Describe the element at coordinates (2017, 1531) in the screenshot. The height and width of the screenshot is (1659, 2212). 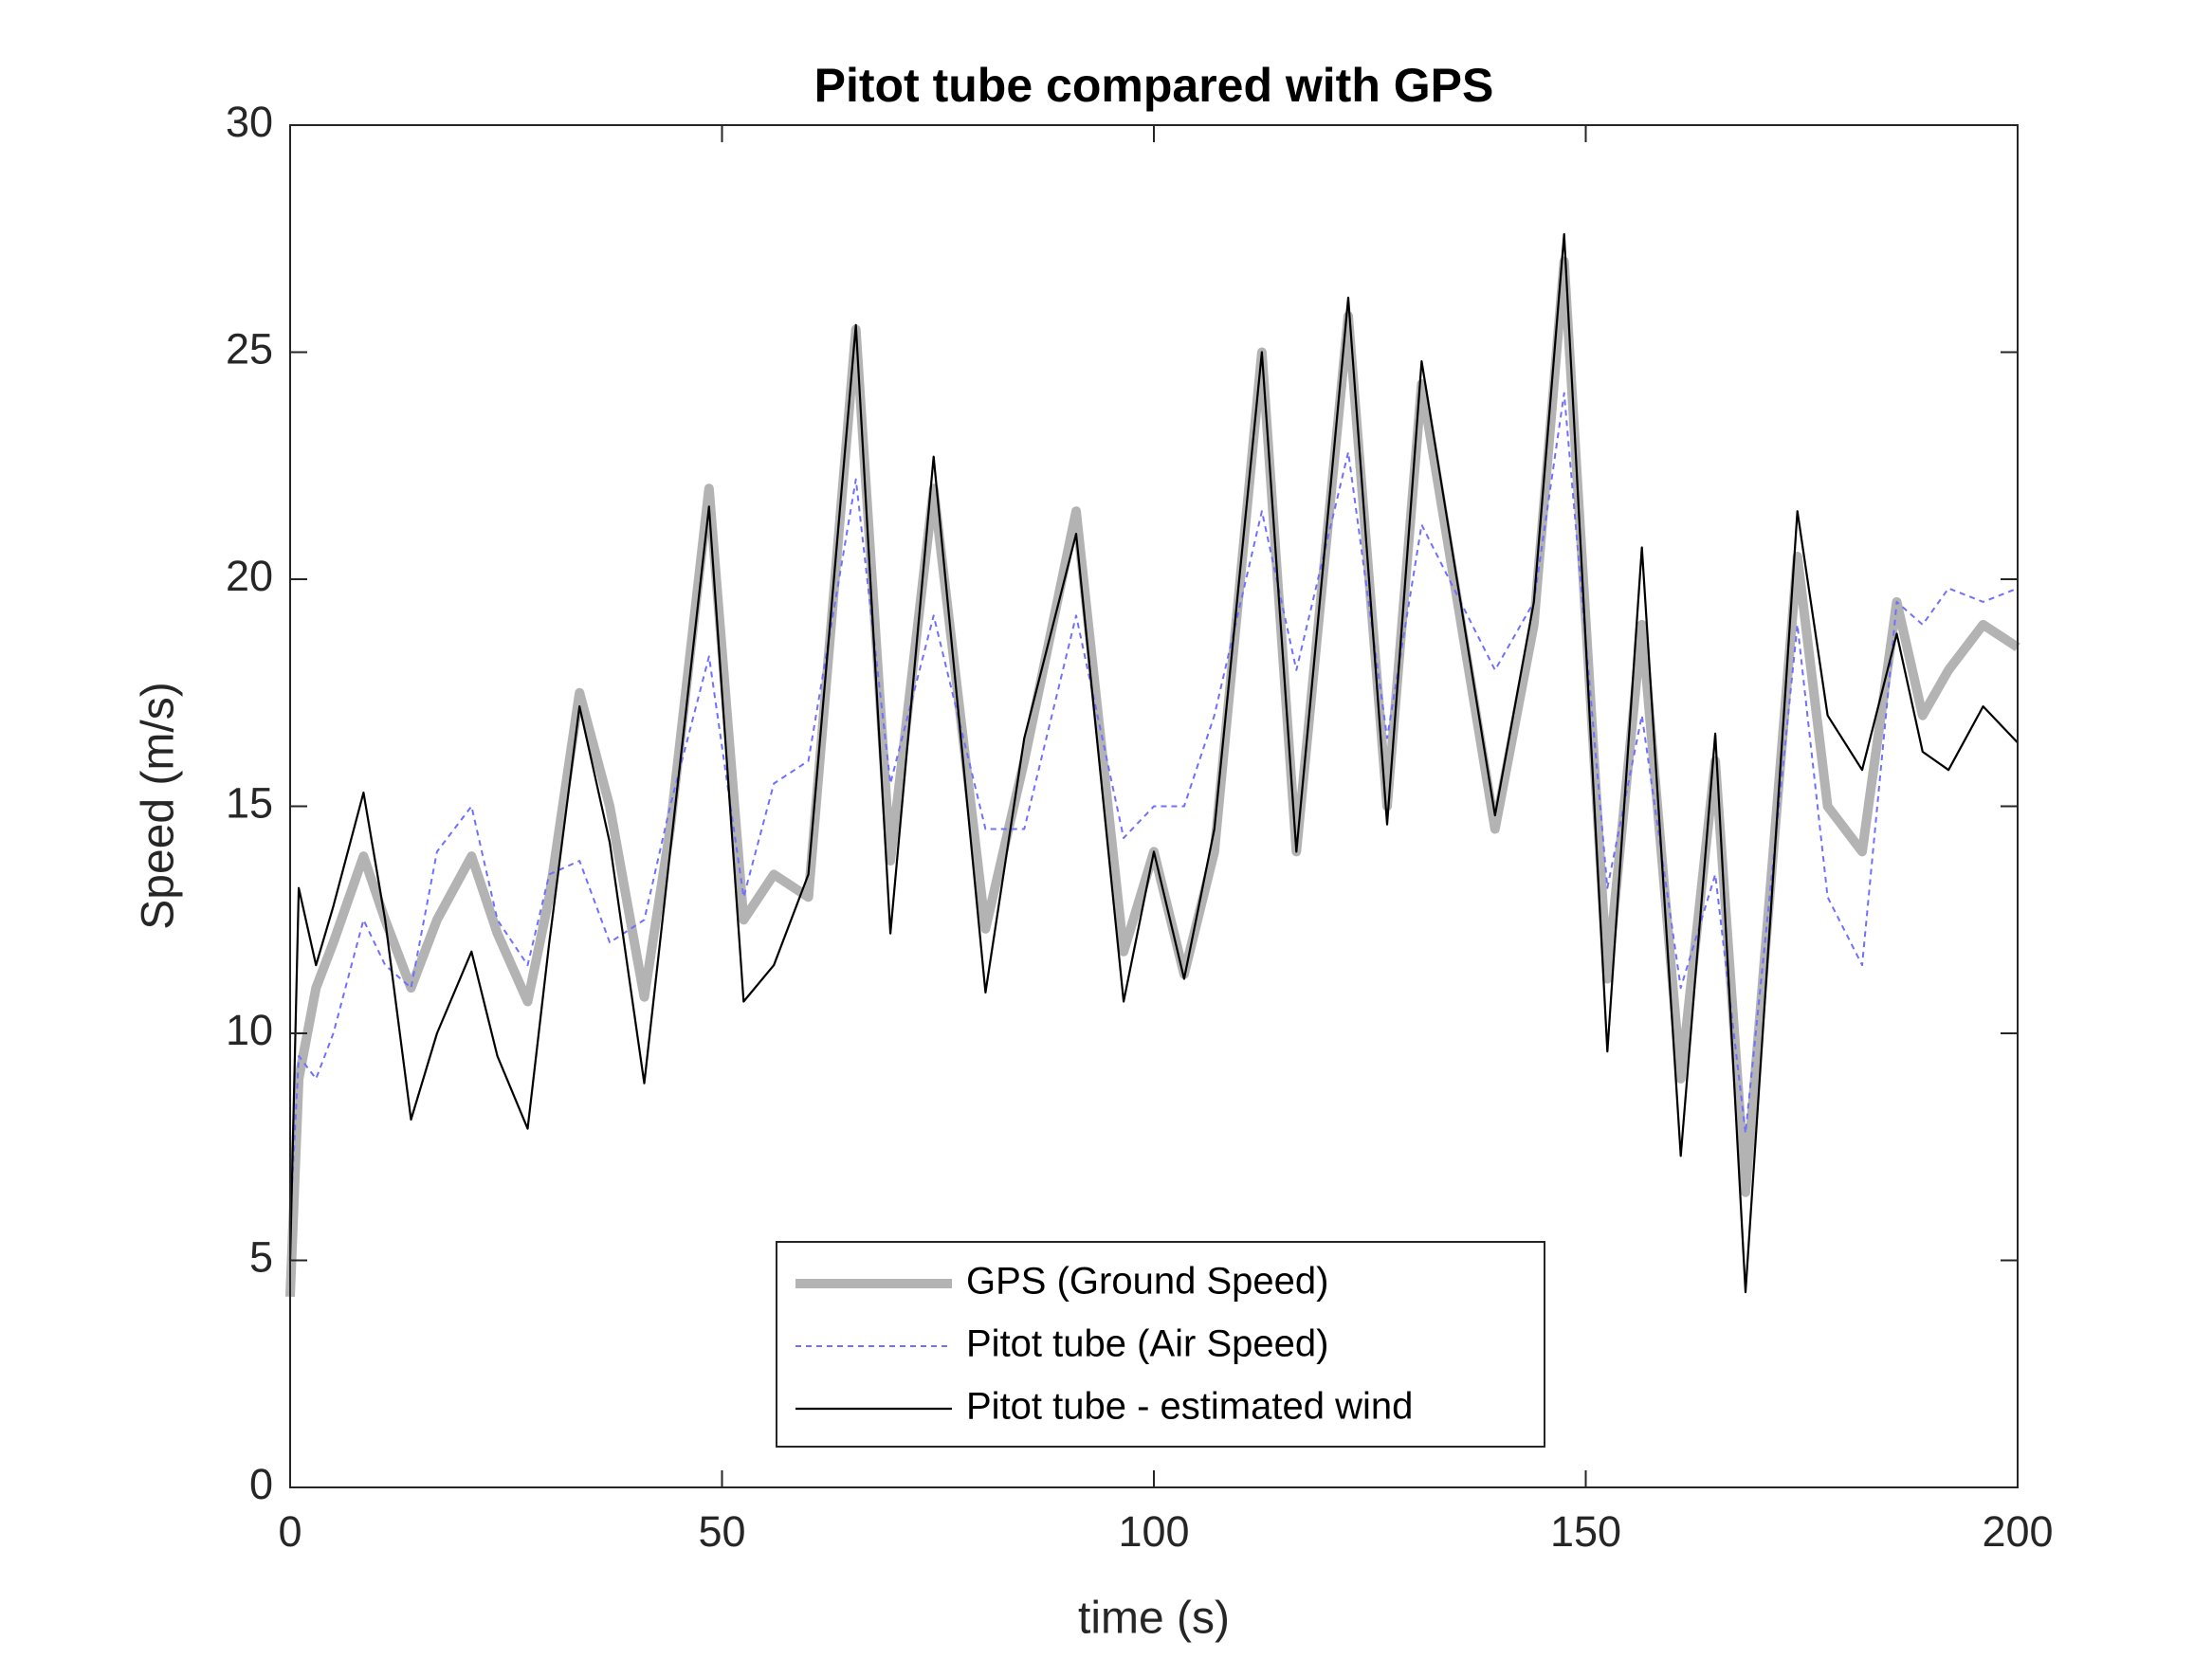
I see `x-tick-label: 200` at that location.